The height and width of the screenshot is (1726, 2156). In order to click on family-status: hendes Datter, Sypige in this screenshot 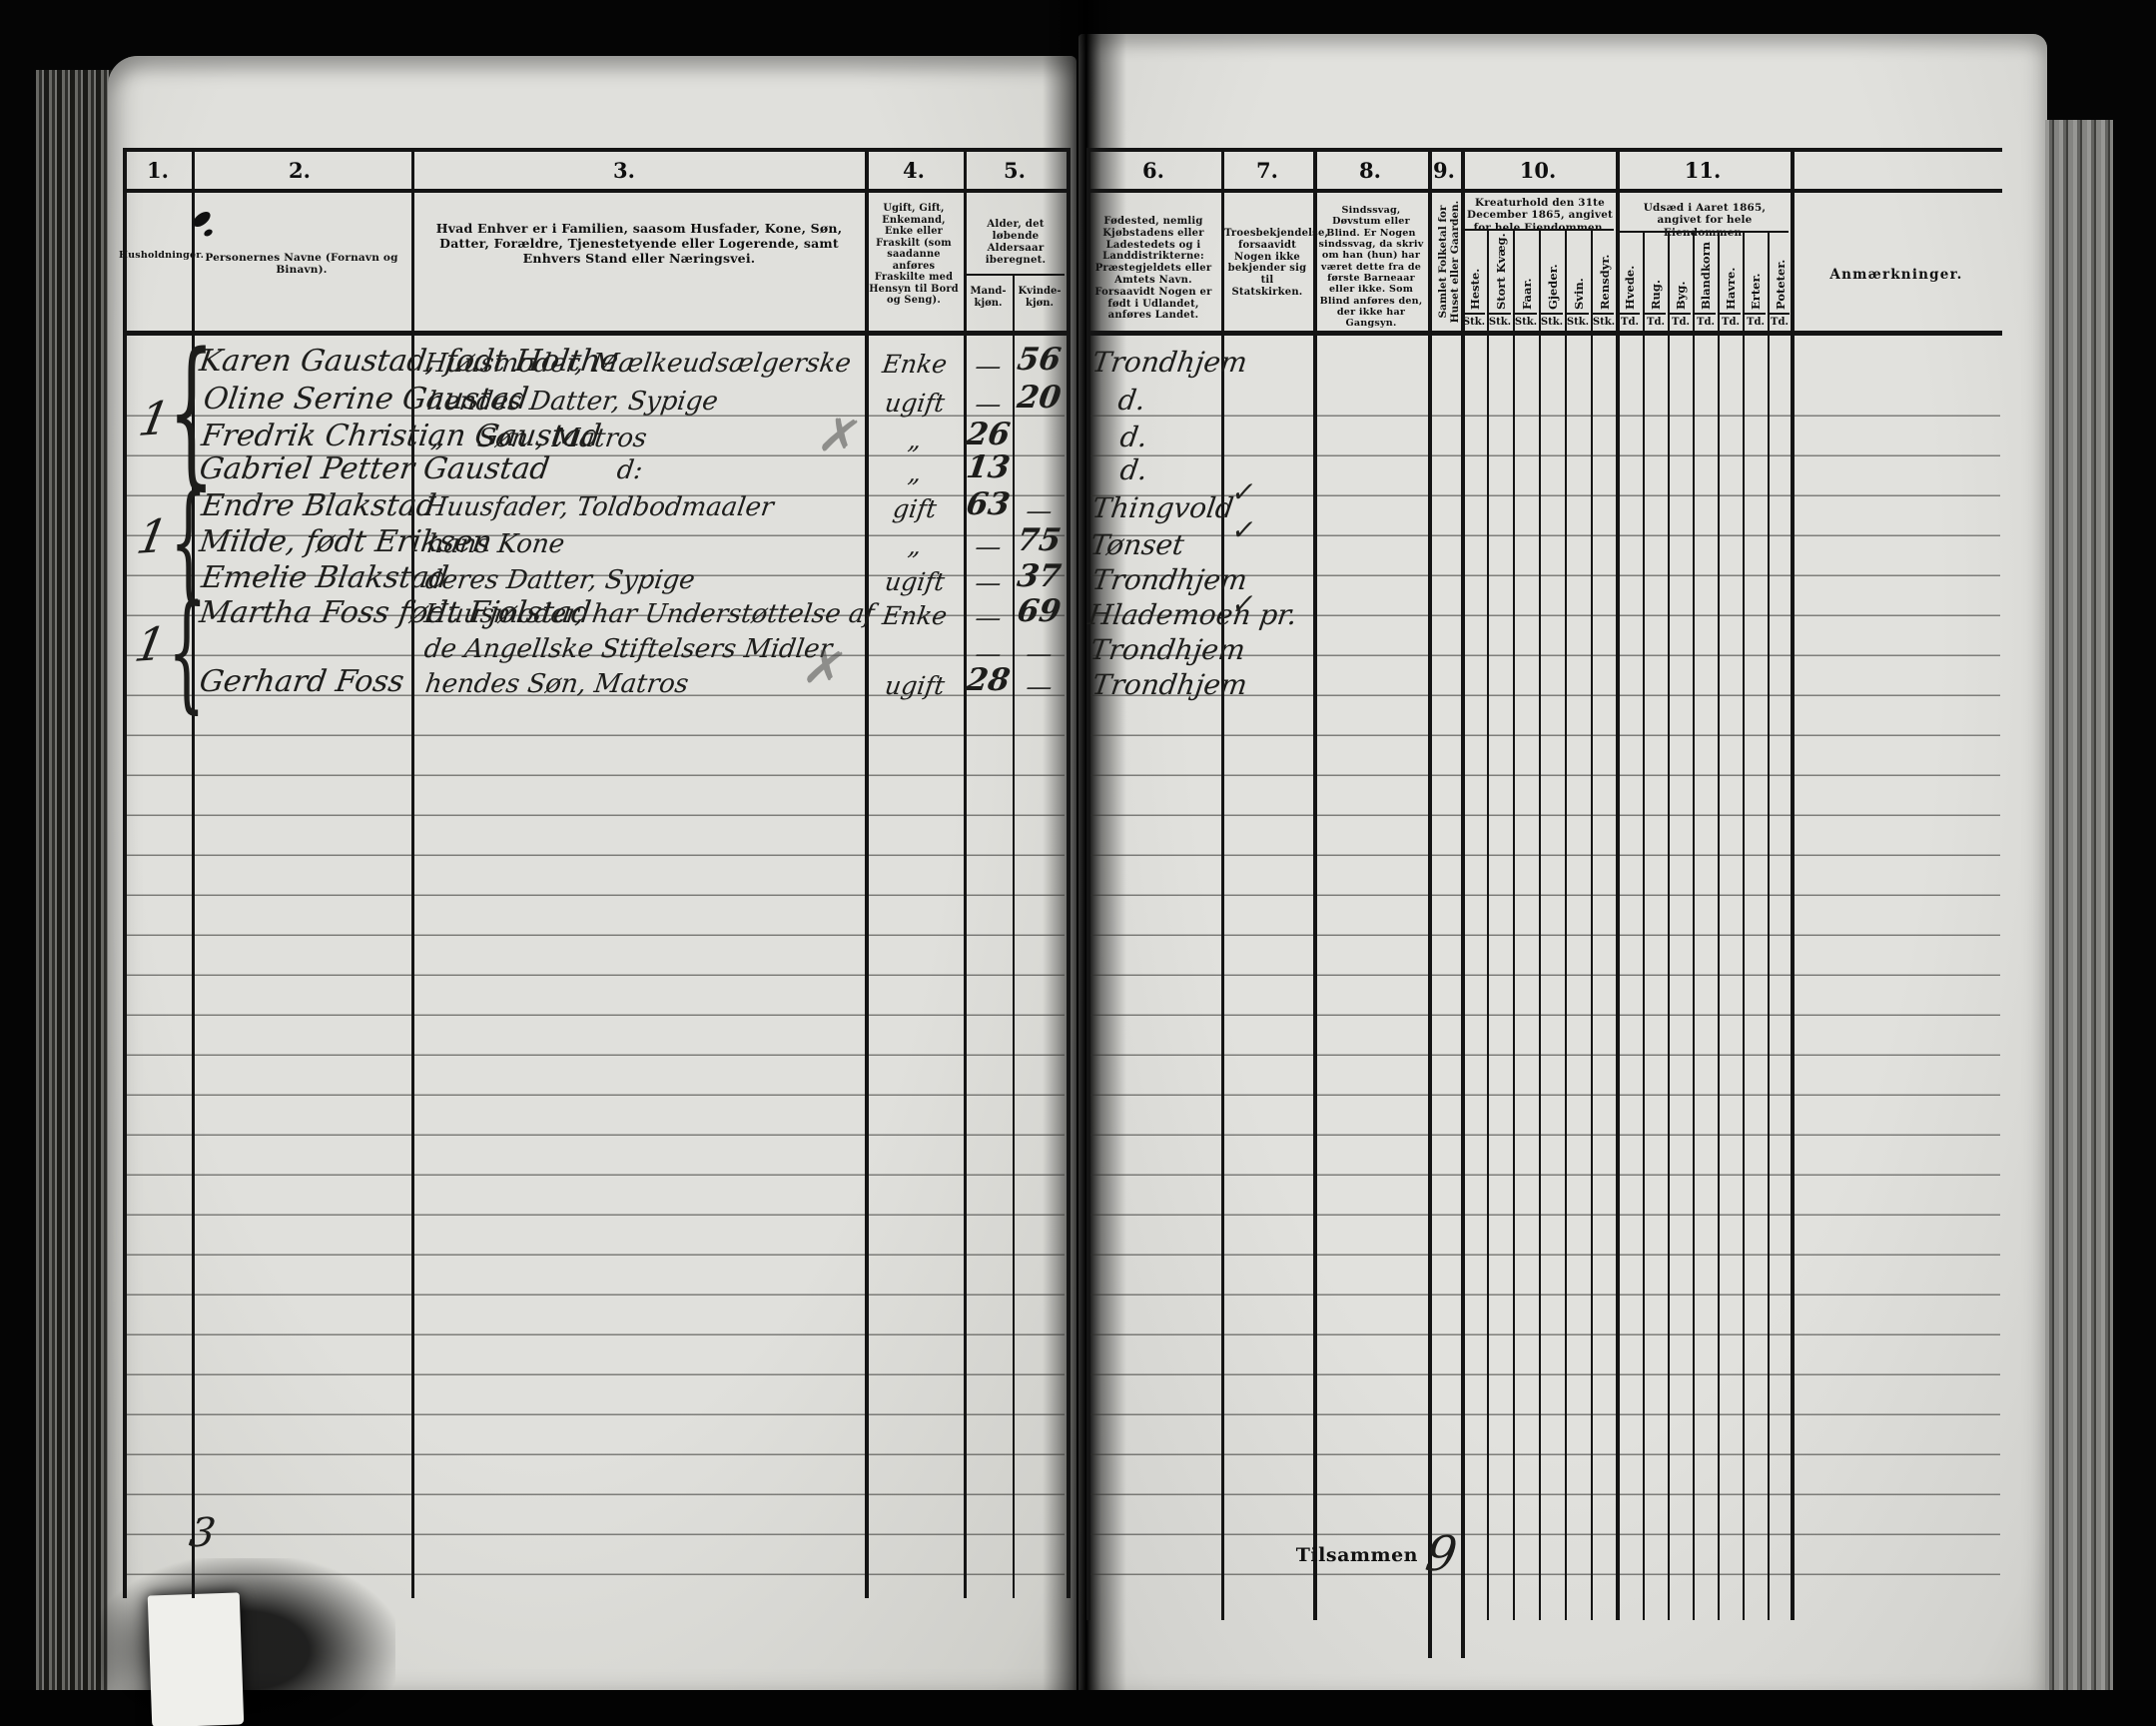, I will do `click(572, 402)`.